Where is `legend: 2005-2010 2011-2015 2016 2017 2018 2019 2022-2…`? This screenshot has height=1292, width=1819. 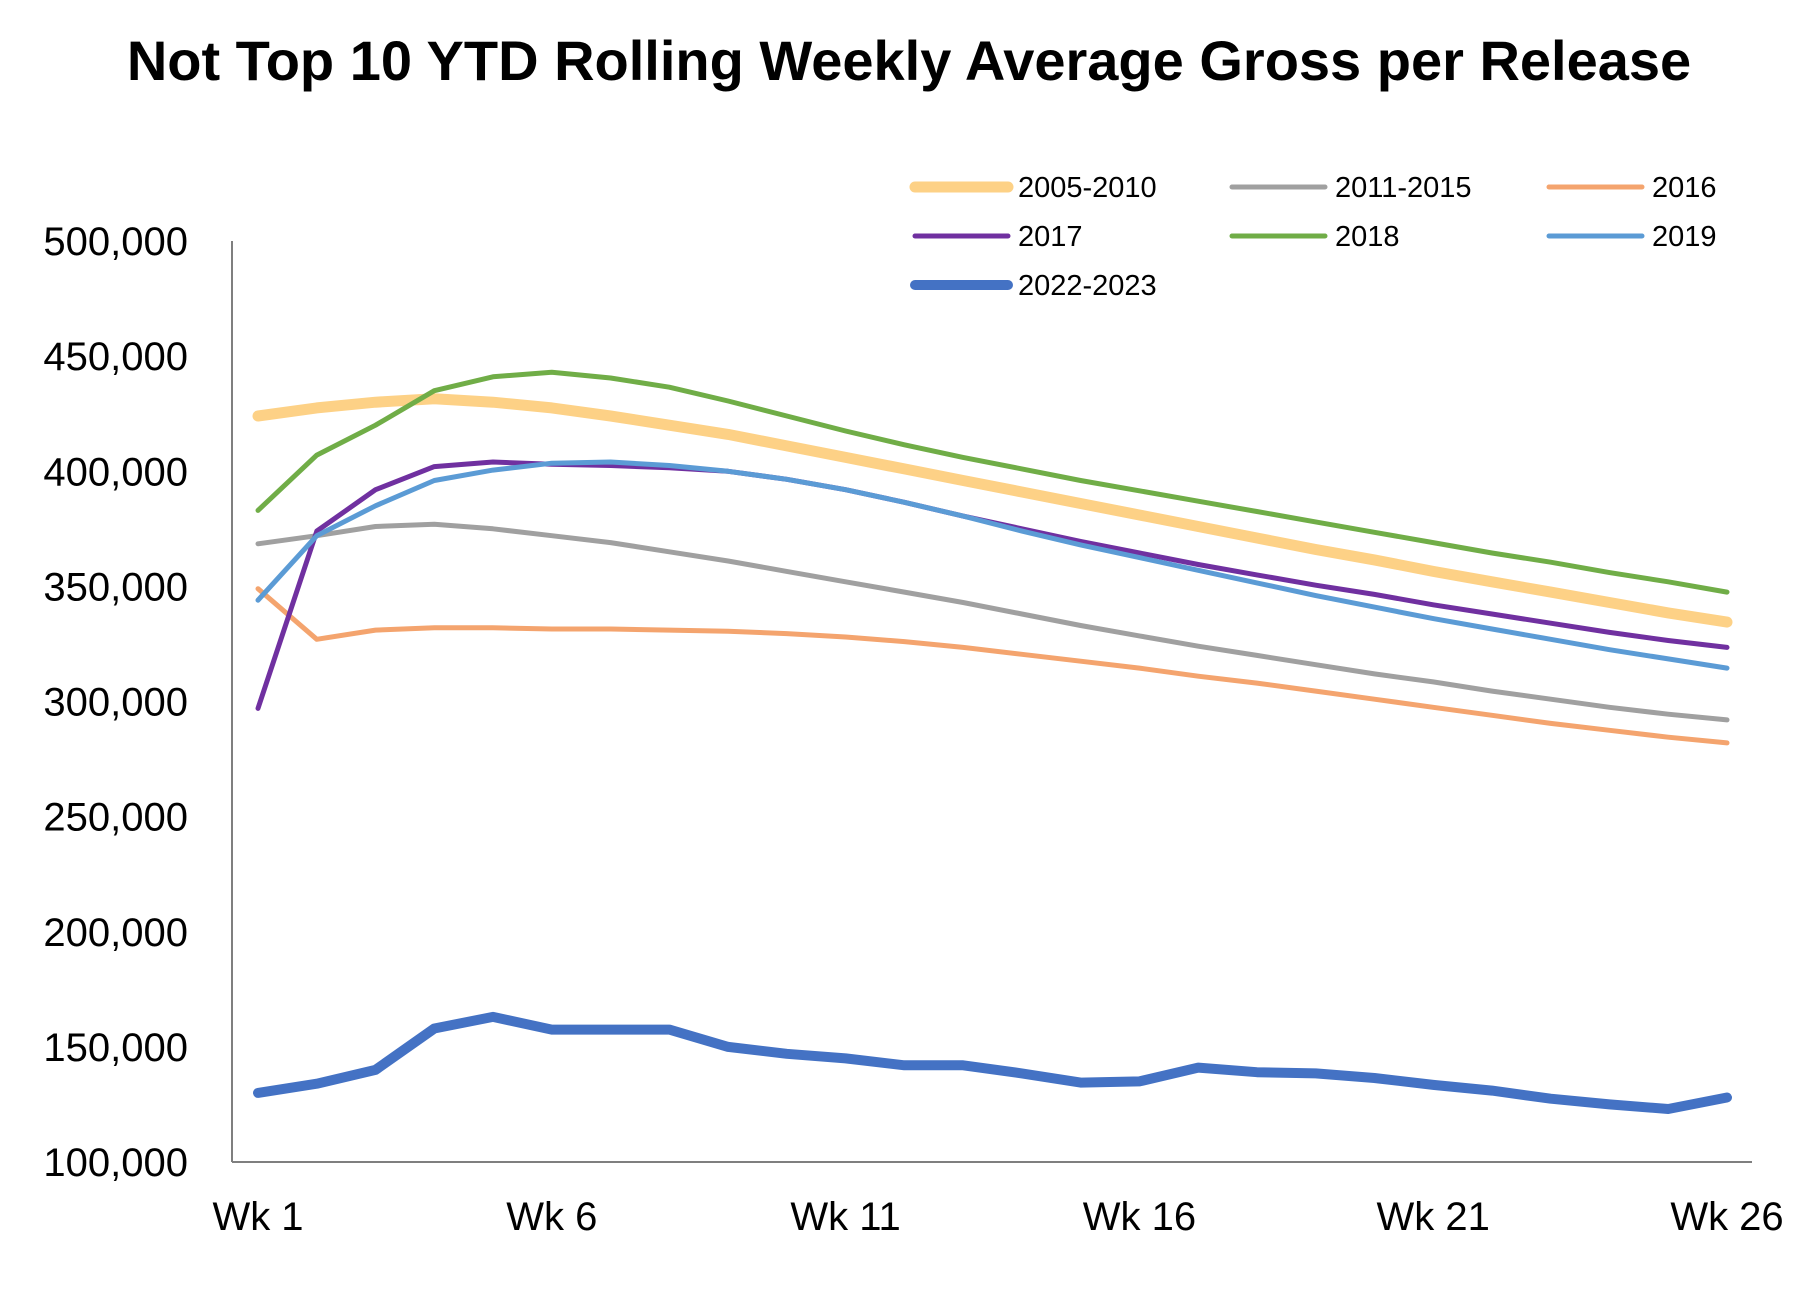
legend: 2005-2010 2011-2015 2016 2017 2018 2019 2022-2… is located at coordinates (1313, 237).